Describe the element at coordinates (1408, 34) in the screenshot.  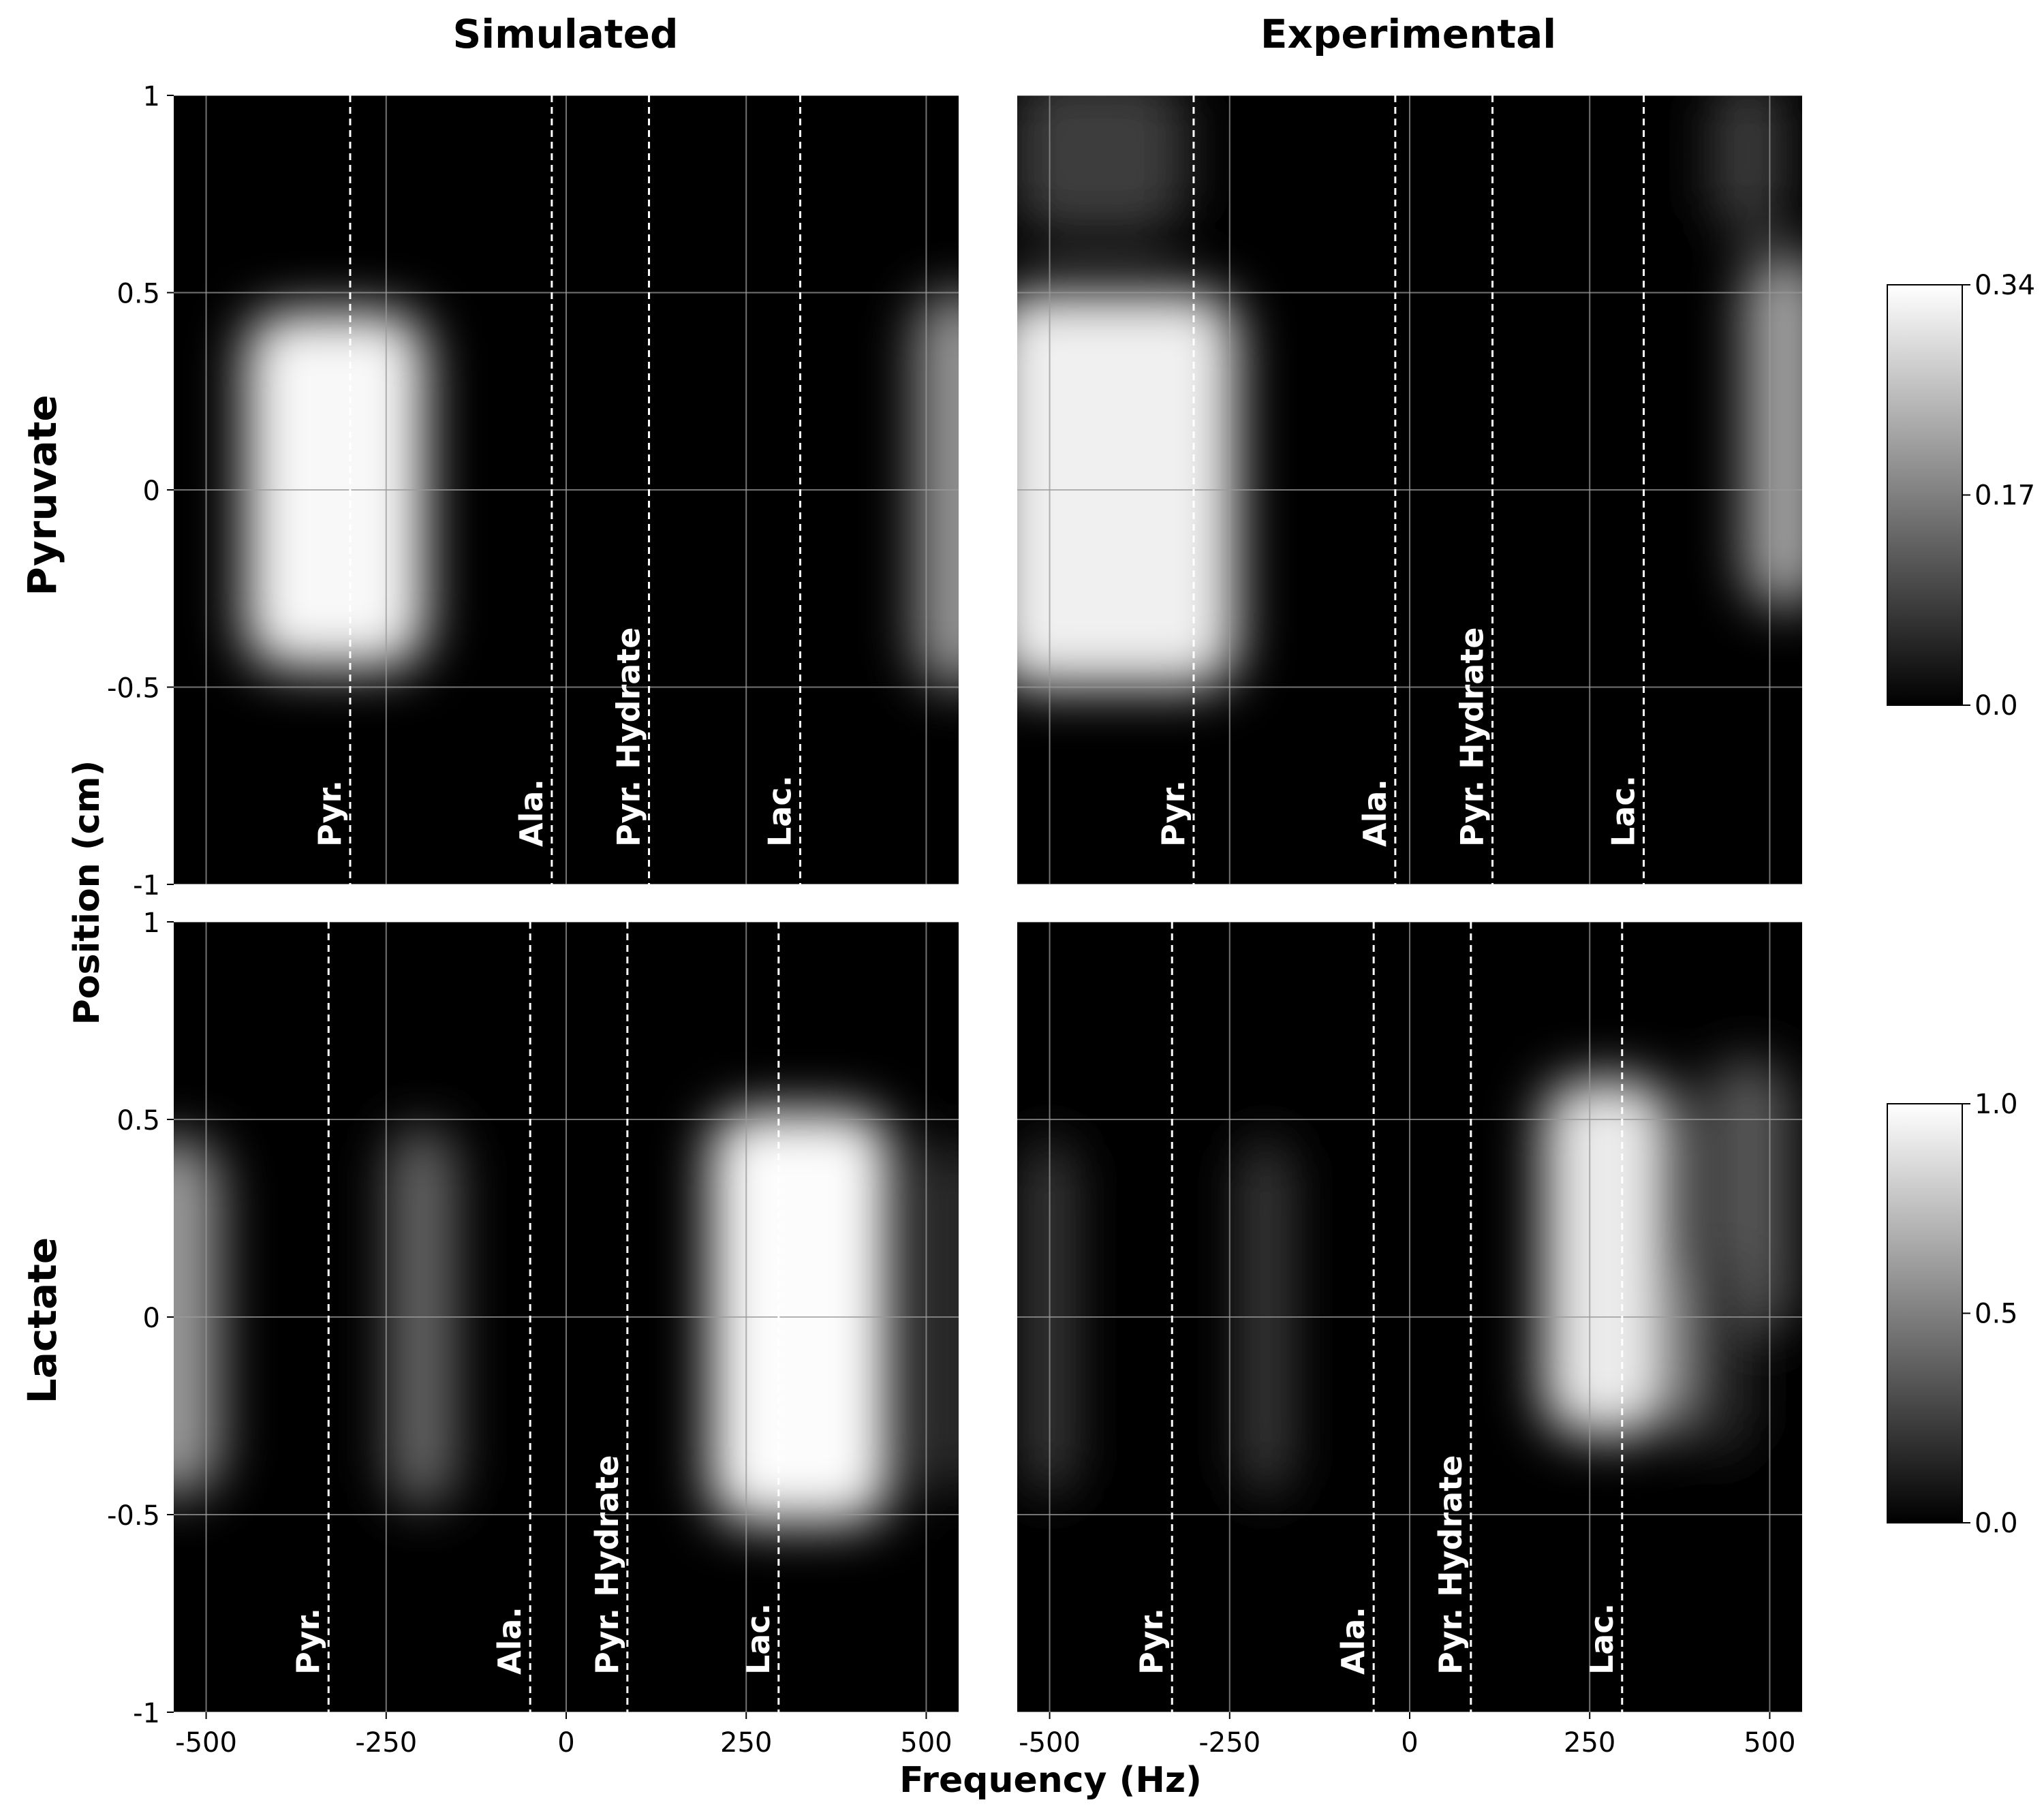
I see `column-title-experimental: Experimental` at that location.